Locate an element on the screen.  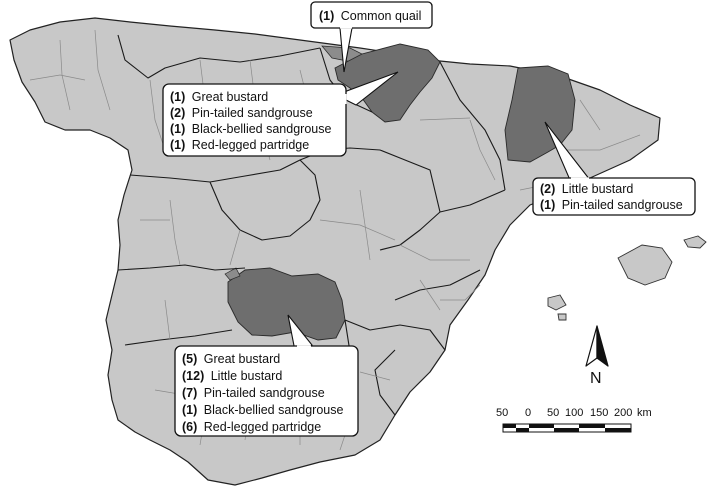
svg-text: (12) Little bustard is located at coordinates (232, 376).